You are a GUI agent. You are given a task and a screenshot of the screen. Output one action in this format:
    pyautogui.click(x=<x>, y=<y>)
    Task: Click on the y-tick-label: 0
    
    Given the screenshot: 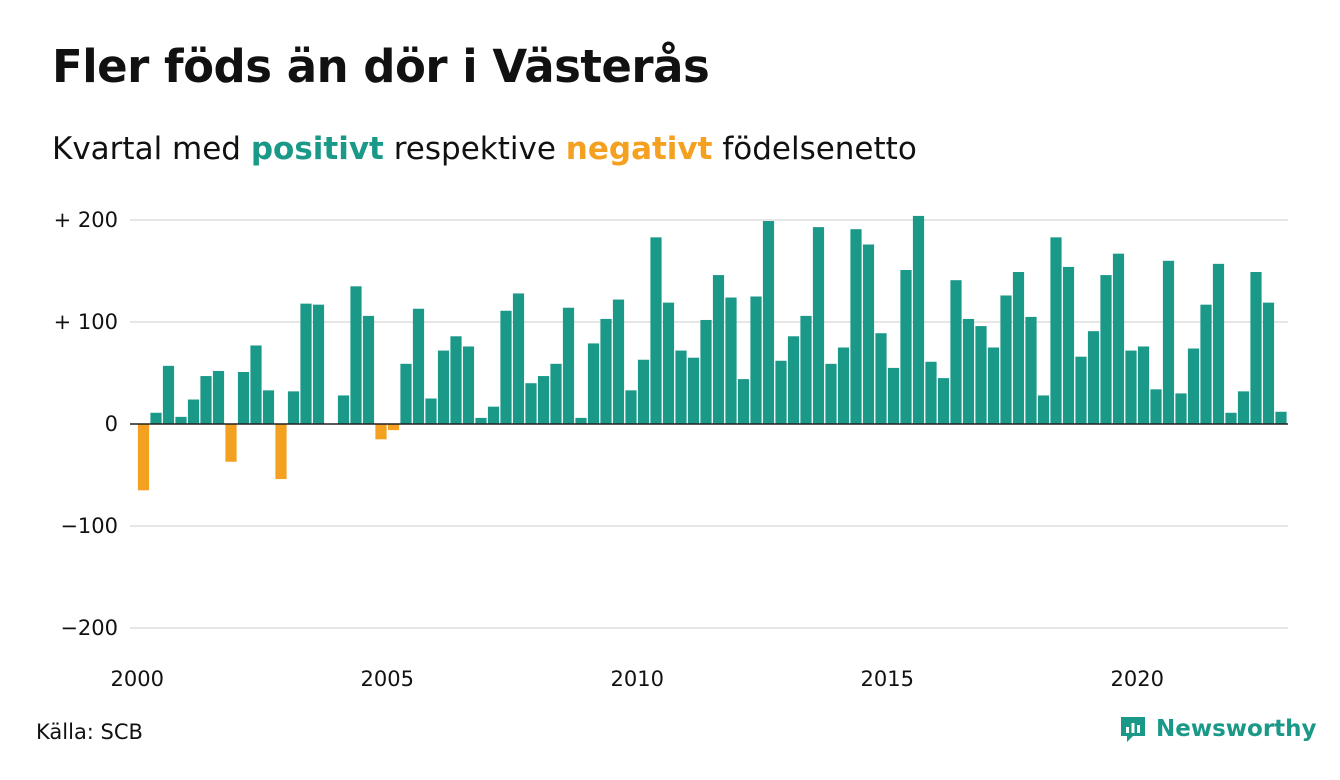 What is the action you would take?
    pyautogui.click(x=111, y=424)
    